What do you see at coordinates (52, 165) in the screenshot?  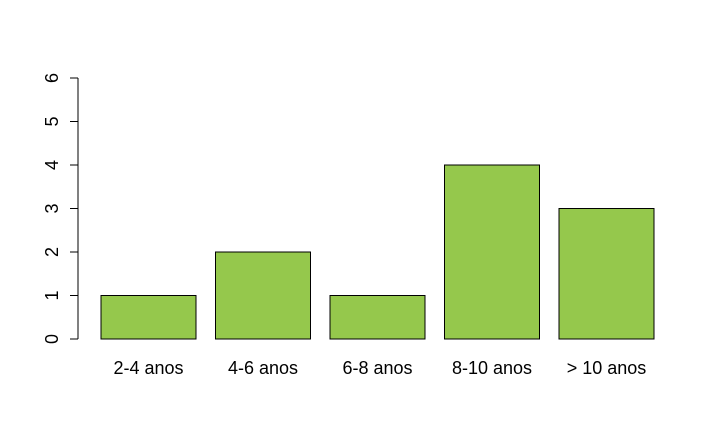 I see `y-tick-label: 4` at bounding box center [52, 165].